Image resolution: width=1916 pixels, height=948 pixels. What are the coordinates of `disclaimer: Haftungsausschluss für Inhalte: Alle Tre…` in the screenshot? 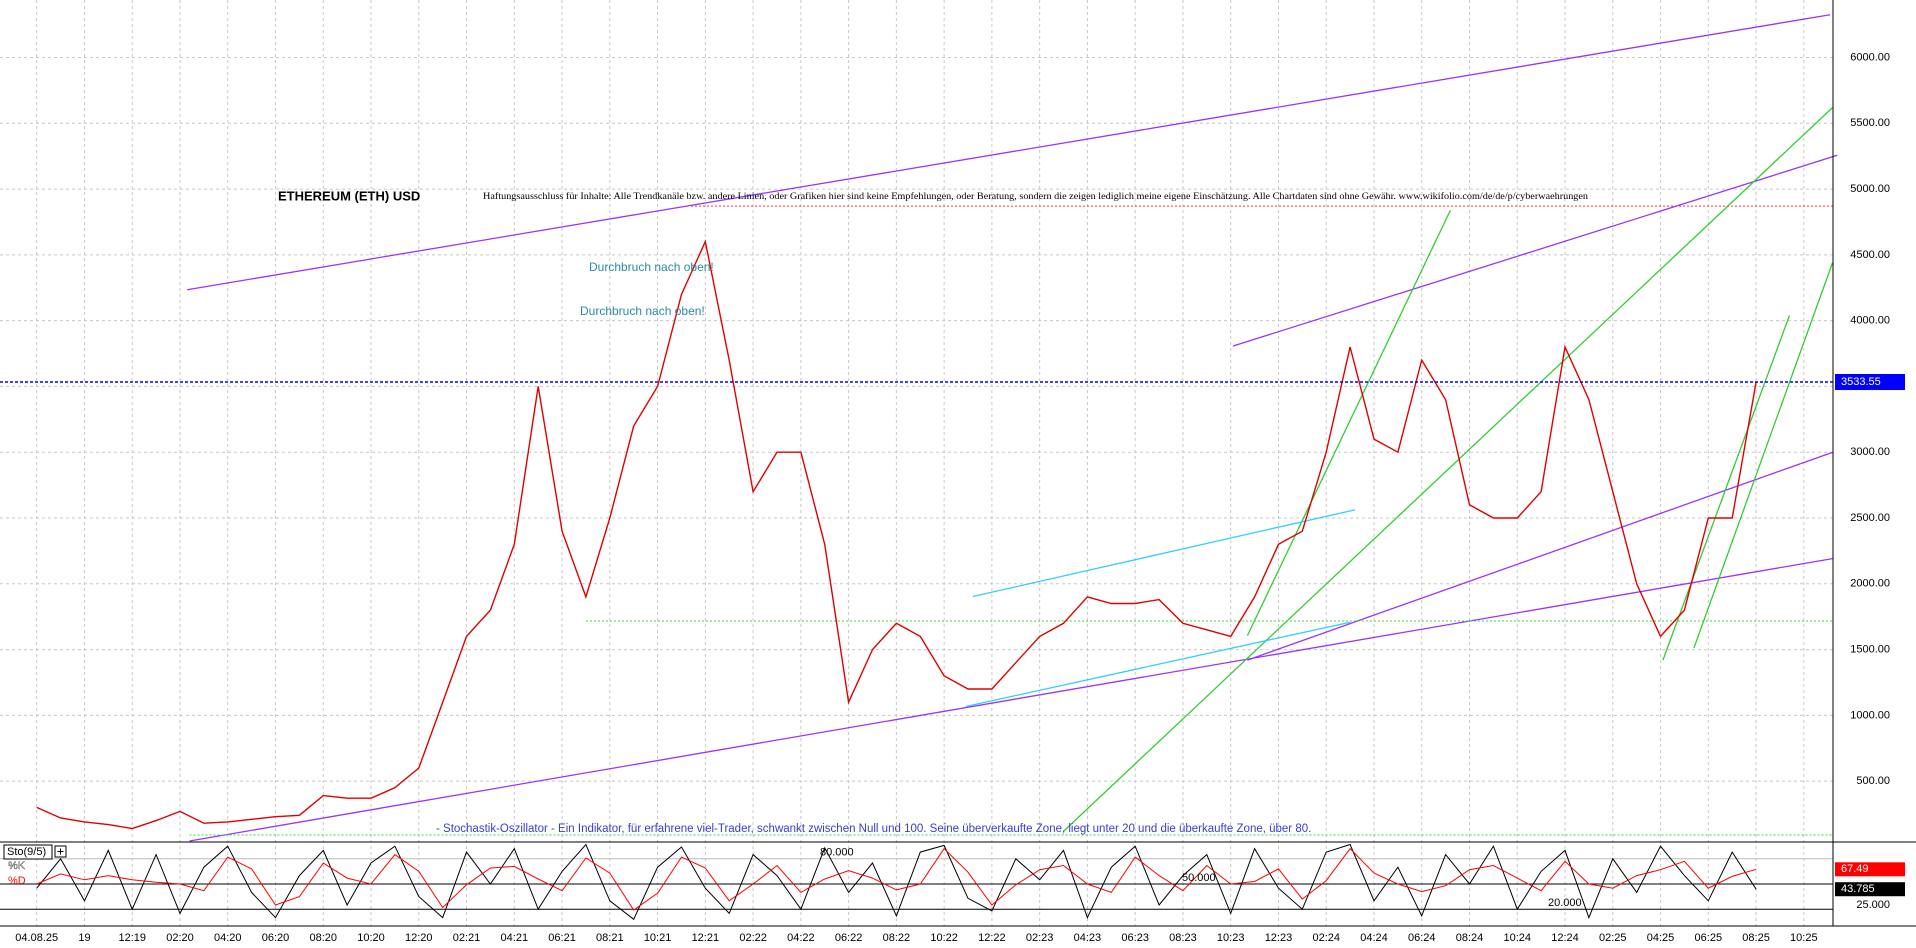 It's located at (1035, 196).